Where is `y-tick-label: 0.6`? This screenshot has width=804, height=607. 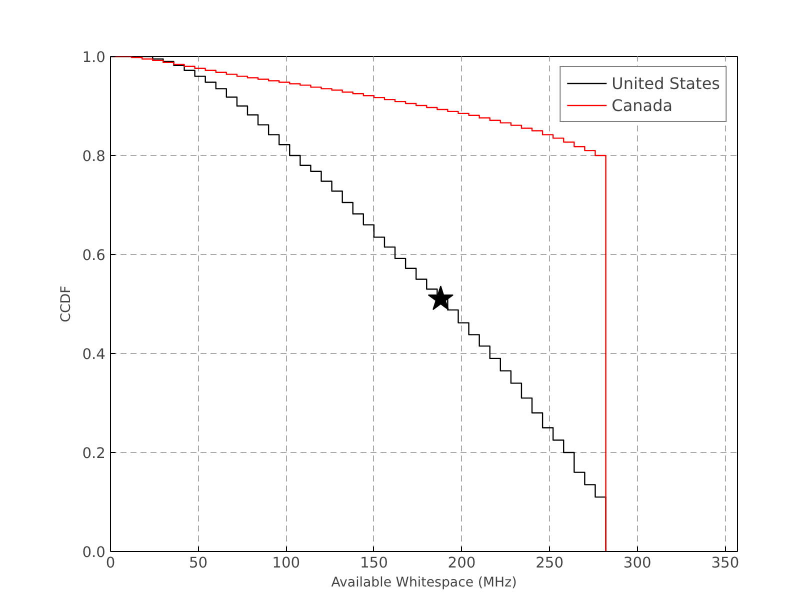 y-tick-label: 0.6 is located at coordinates (94, 255).